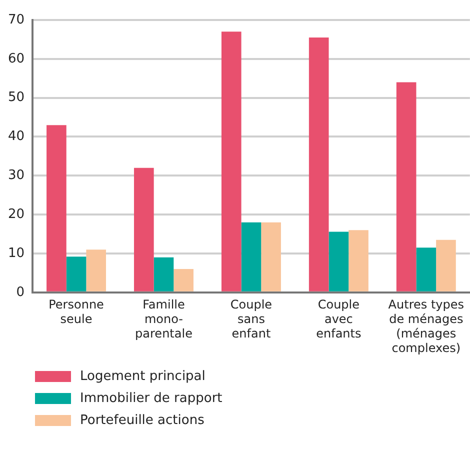 The height and width of the screenshot is (453, 470). I want to click on y-tick-label: 70, so click(16, 20).